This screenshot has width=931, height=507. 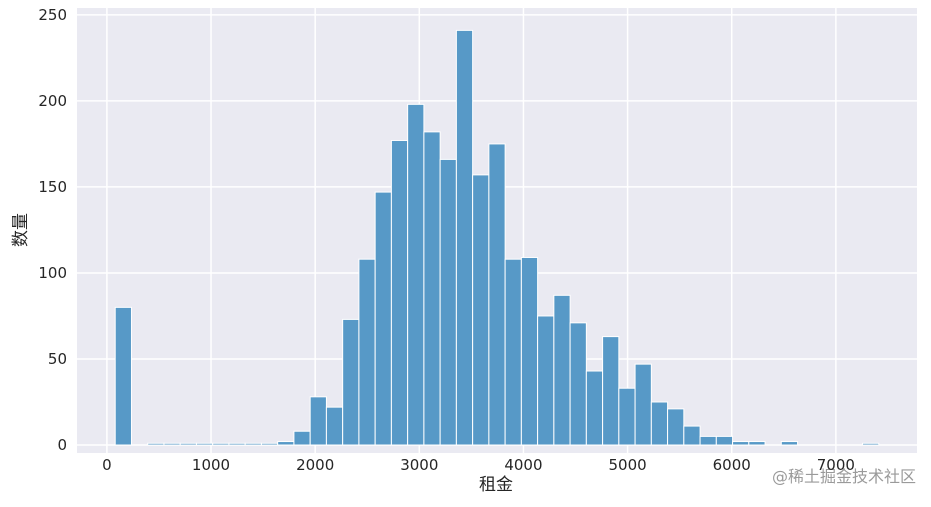 What do you see at coordinates (844, 476) in the screenshot?
I see `watermark: @稀土掘金技术社区` at bounding box center [844, 476].